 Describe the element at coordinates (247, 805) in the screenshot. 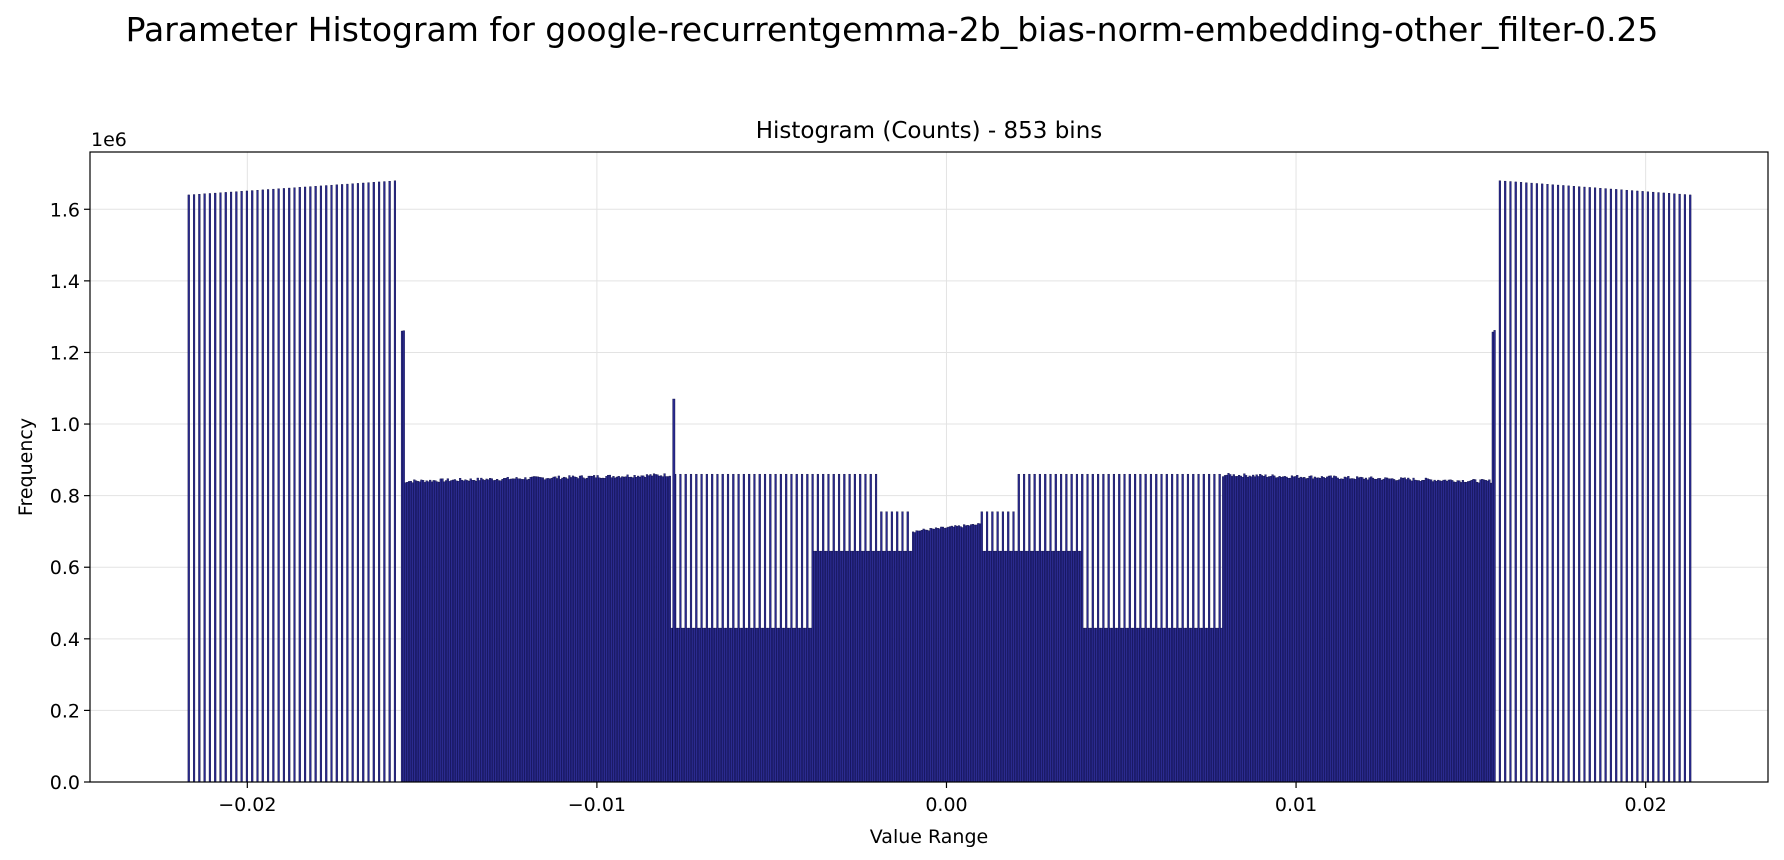

I see `x-tick-label: −0.02` at that location.